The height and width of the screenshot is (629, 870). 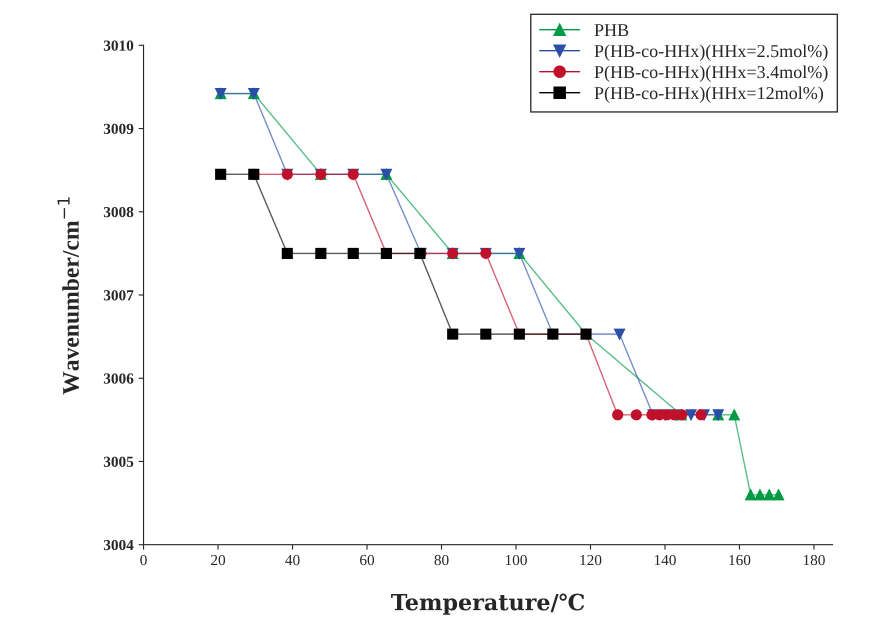 What do you see at coordinates (68, 296) in the screenshot?
I see `y-axis-title: Wavenumber/cm$^{−1}$` at bounding box center [68, 296].